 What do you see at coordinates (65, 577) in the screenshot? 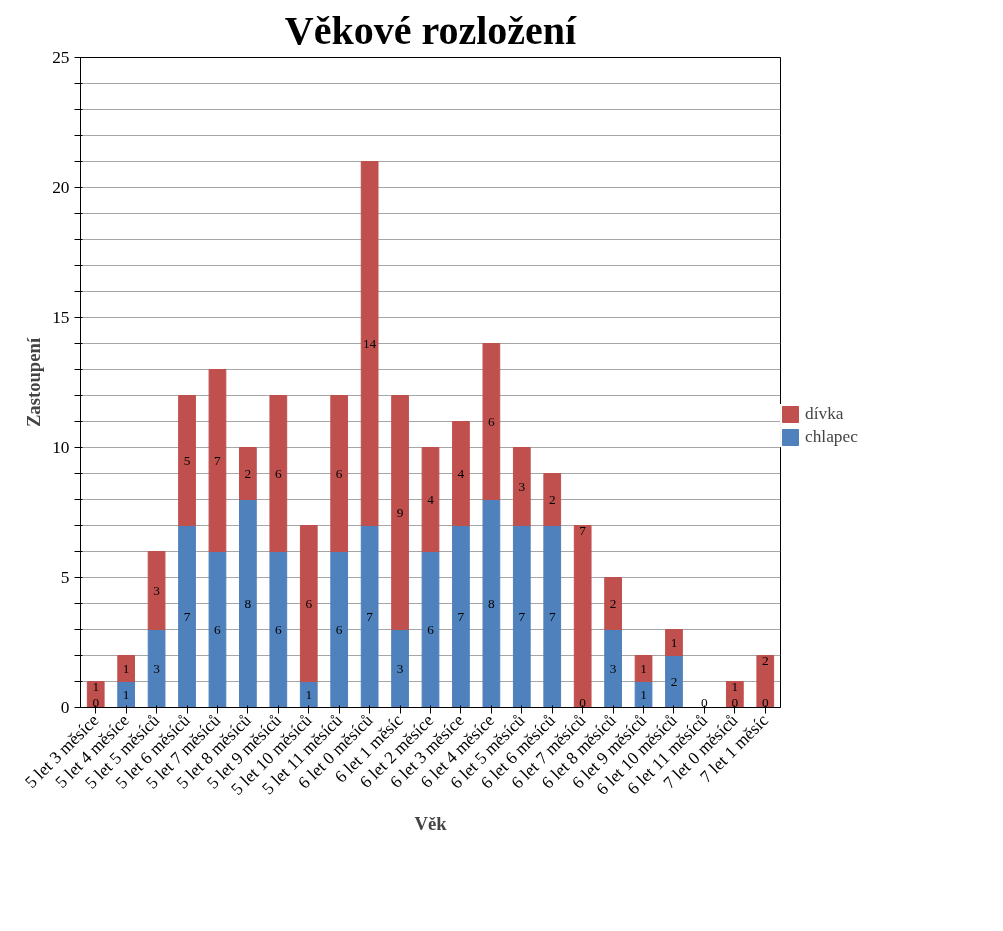
I see `y-tick-label: 5` at bounding box center [65, 577].